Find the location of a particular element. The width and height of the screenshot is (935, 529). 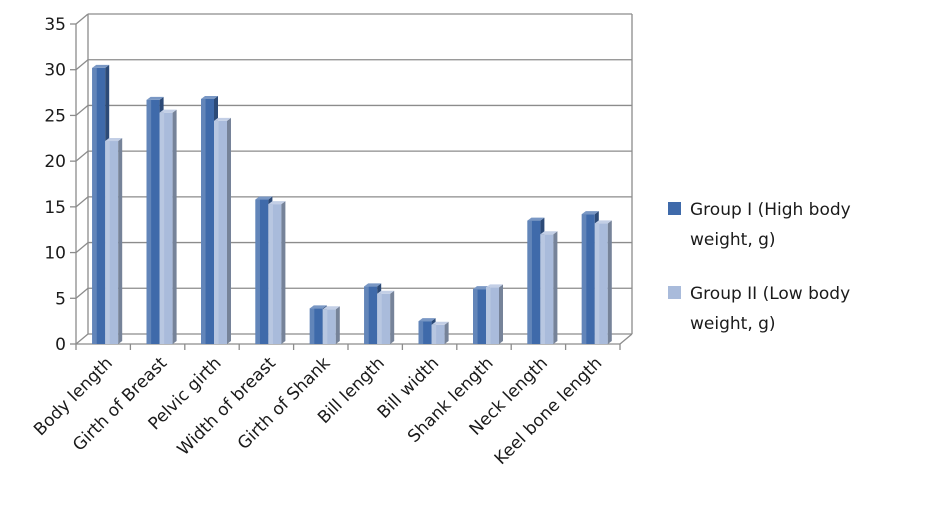

legend-entry: Group II (Low body weight, g) is located at coordinates (759, 309).